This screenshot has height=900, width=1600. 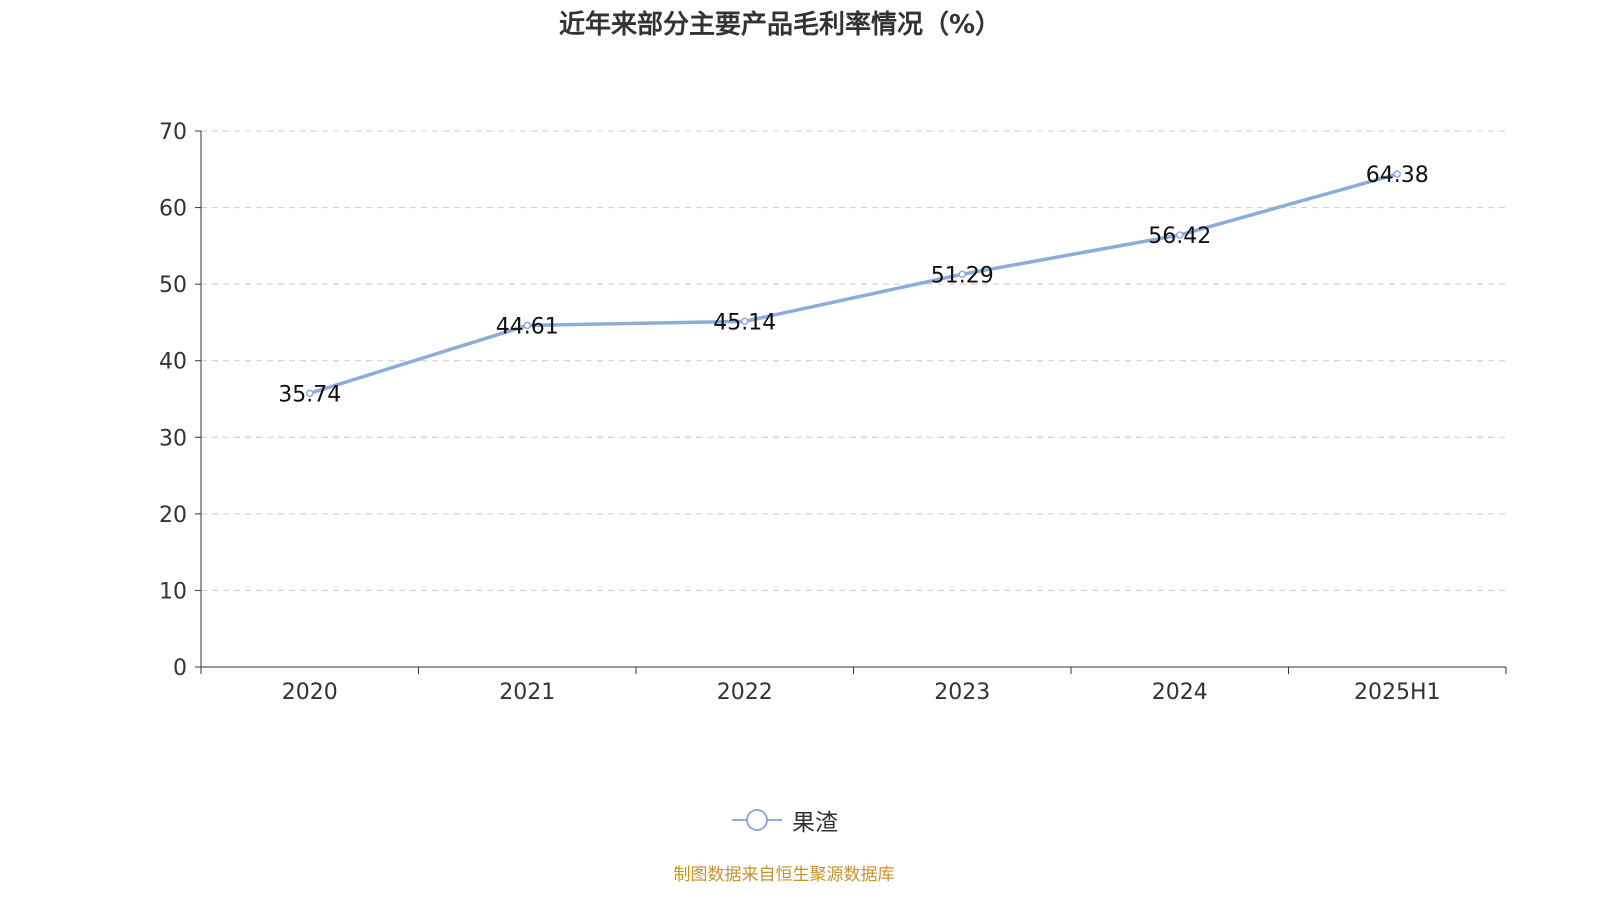 What do you see at coordinates (173, 362) in the screenshot?
I see `y-tick-label: 40` at bounding box center [173, 362].